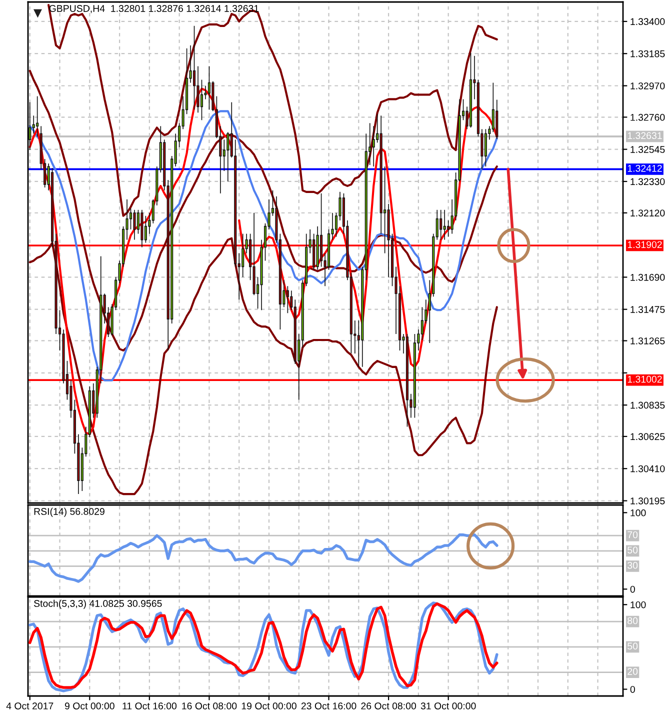  I want to click on ref-line-label: 1.31002, so click(645, 379).